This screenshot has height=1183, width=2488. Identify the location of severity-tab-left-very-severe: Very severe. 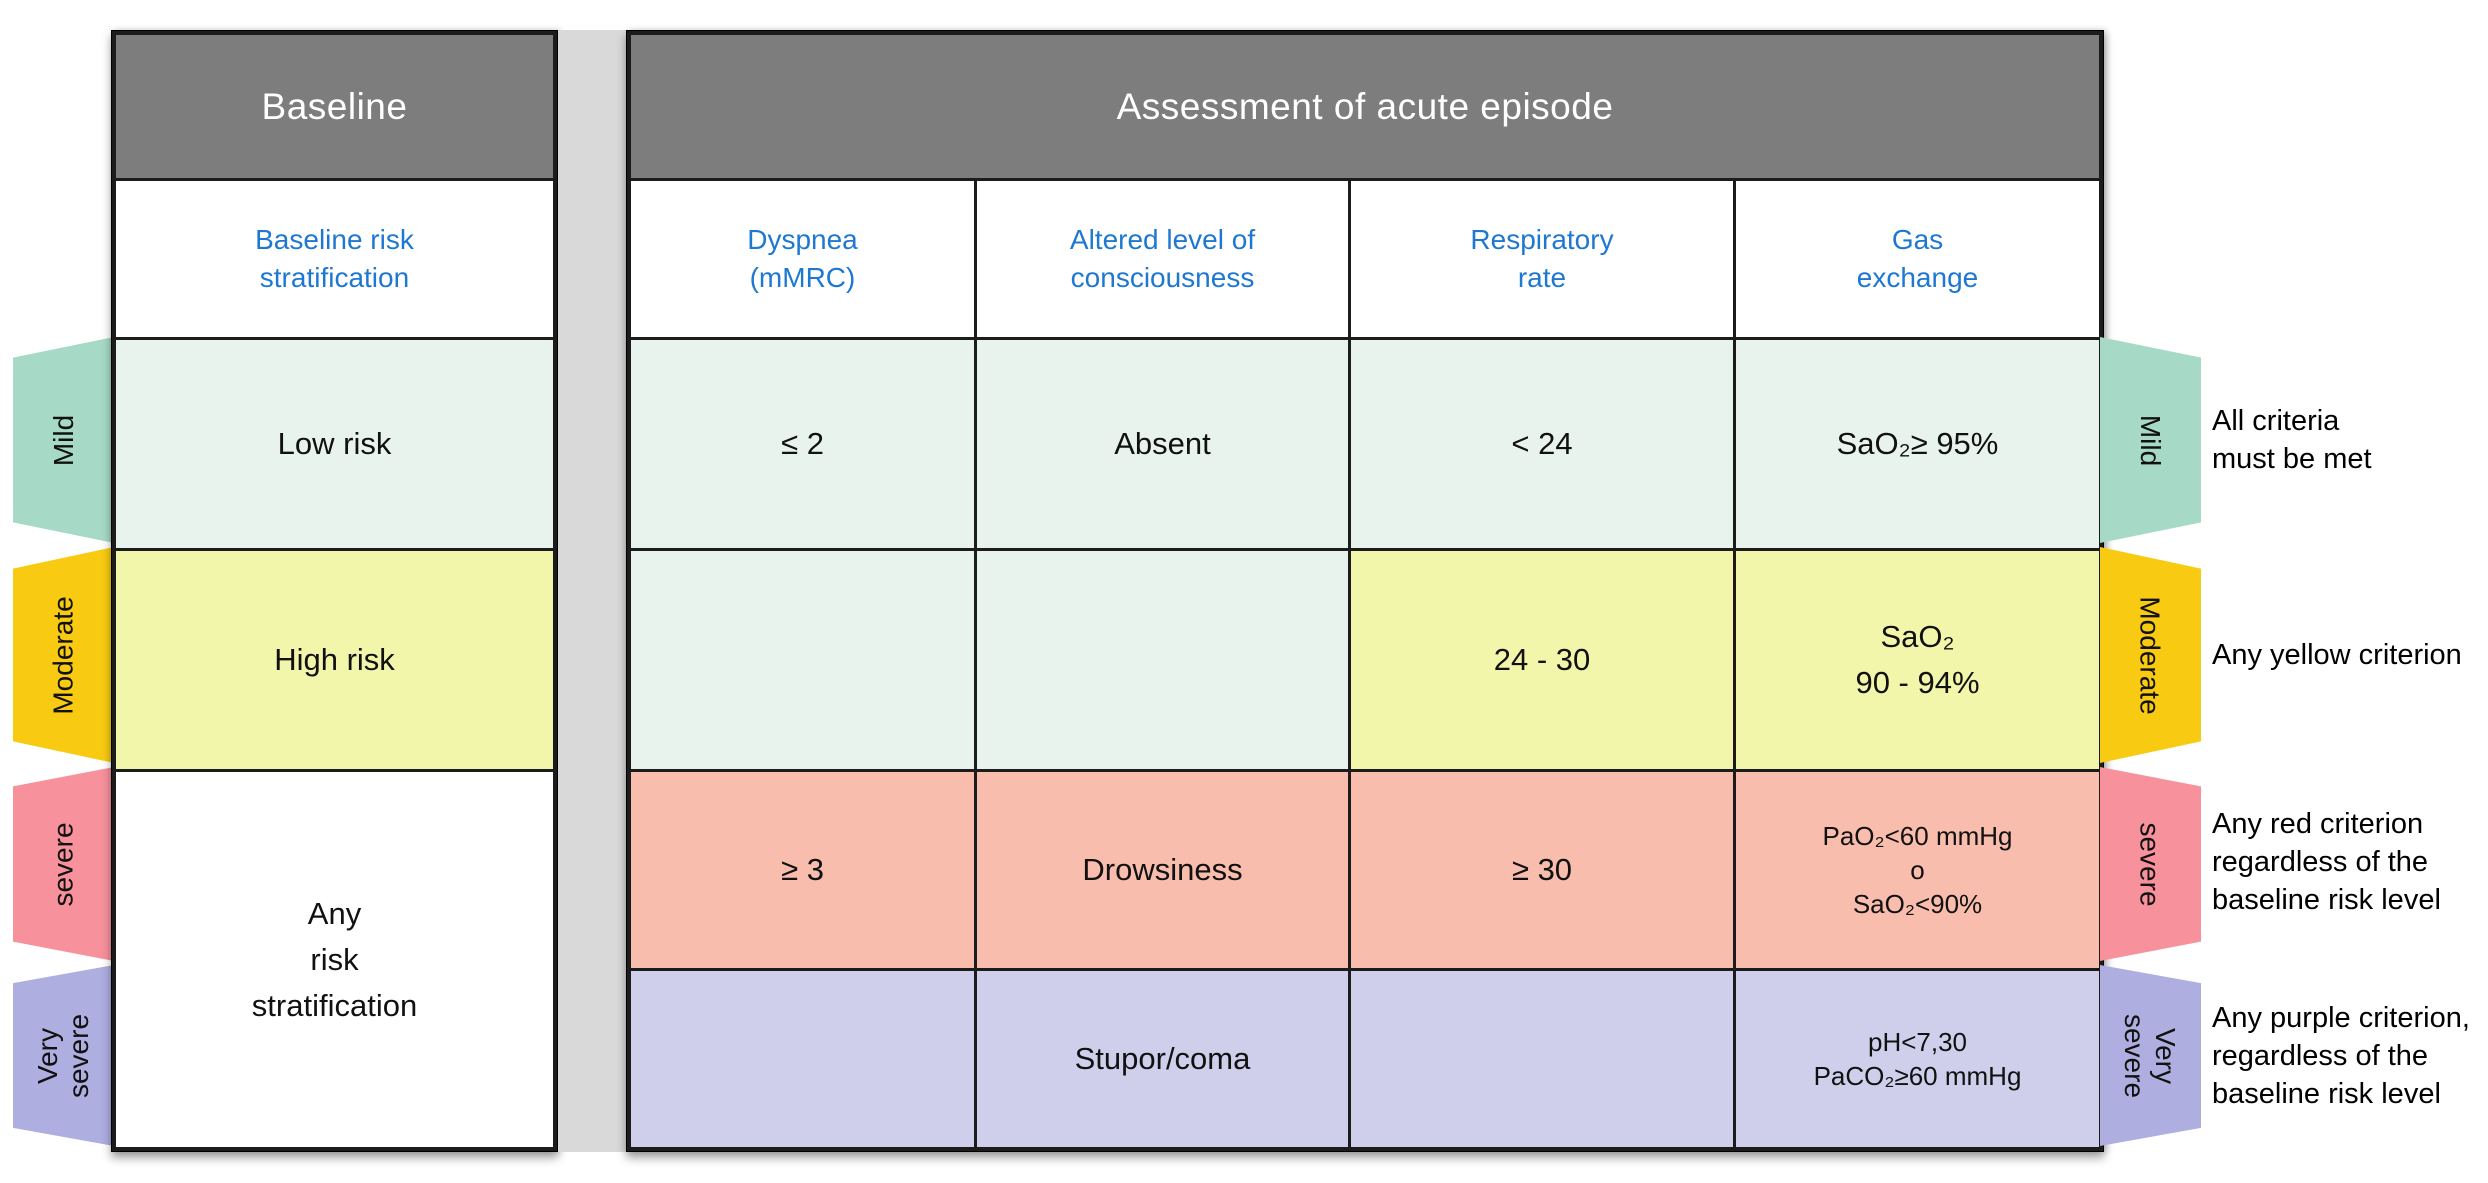
(63, 1055).